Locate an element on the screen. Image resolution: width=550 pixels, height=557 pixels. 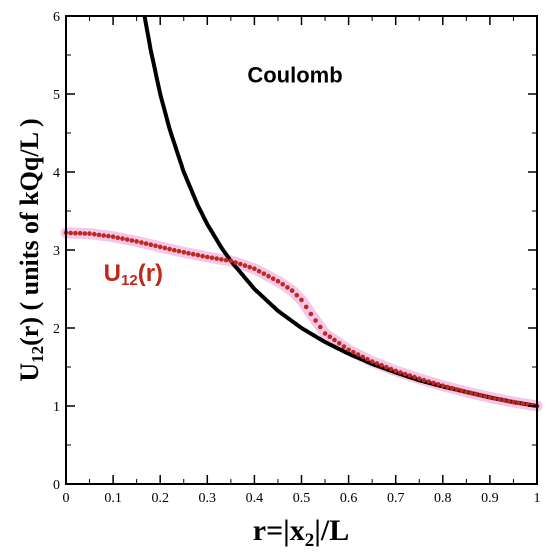
y-axis-label: U12(r) ( units of kQq/L ) is located at coordinates (31, 249).